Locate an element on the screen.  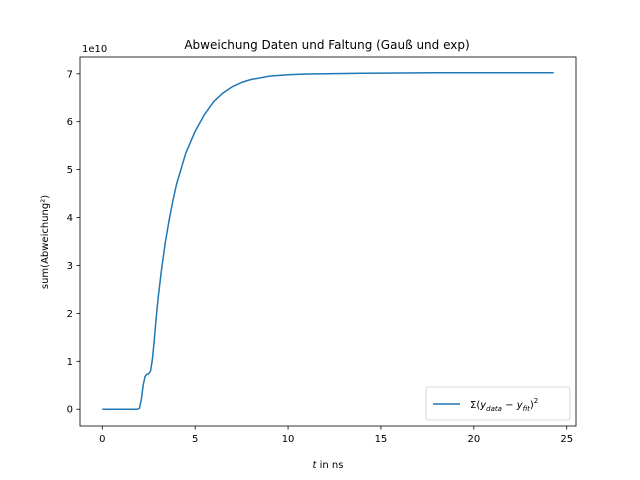
y-tick-label: 2 is located at coordinates (70, 314).